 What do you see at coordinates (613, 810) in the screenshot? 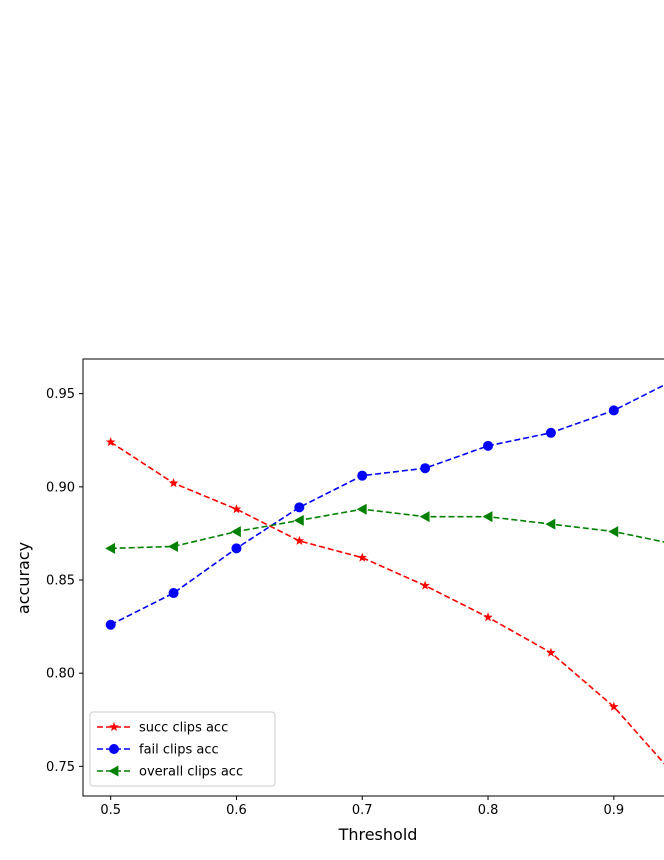
I see `x-tick-label: 0.9` at bounding box center [613, 810].